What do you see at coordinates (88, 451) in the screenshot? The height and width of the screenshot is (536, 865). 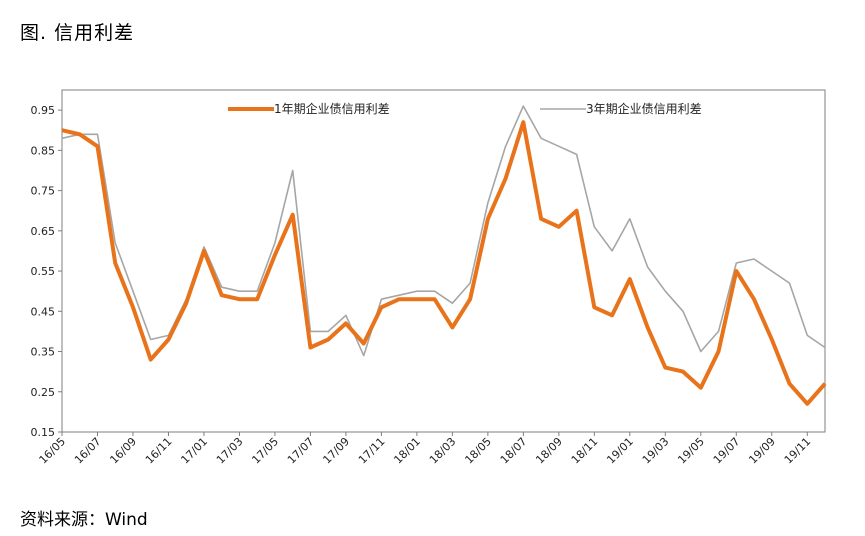 I see `x-tick-label: 16/07` at bounding box center [88, 451].